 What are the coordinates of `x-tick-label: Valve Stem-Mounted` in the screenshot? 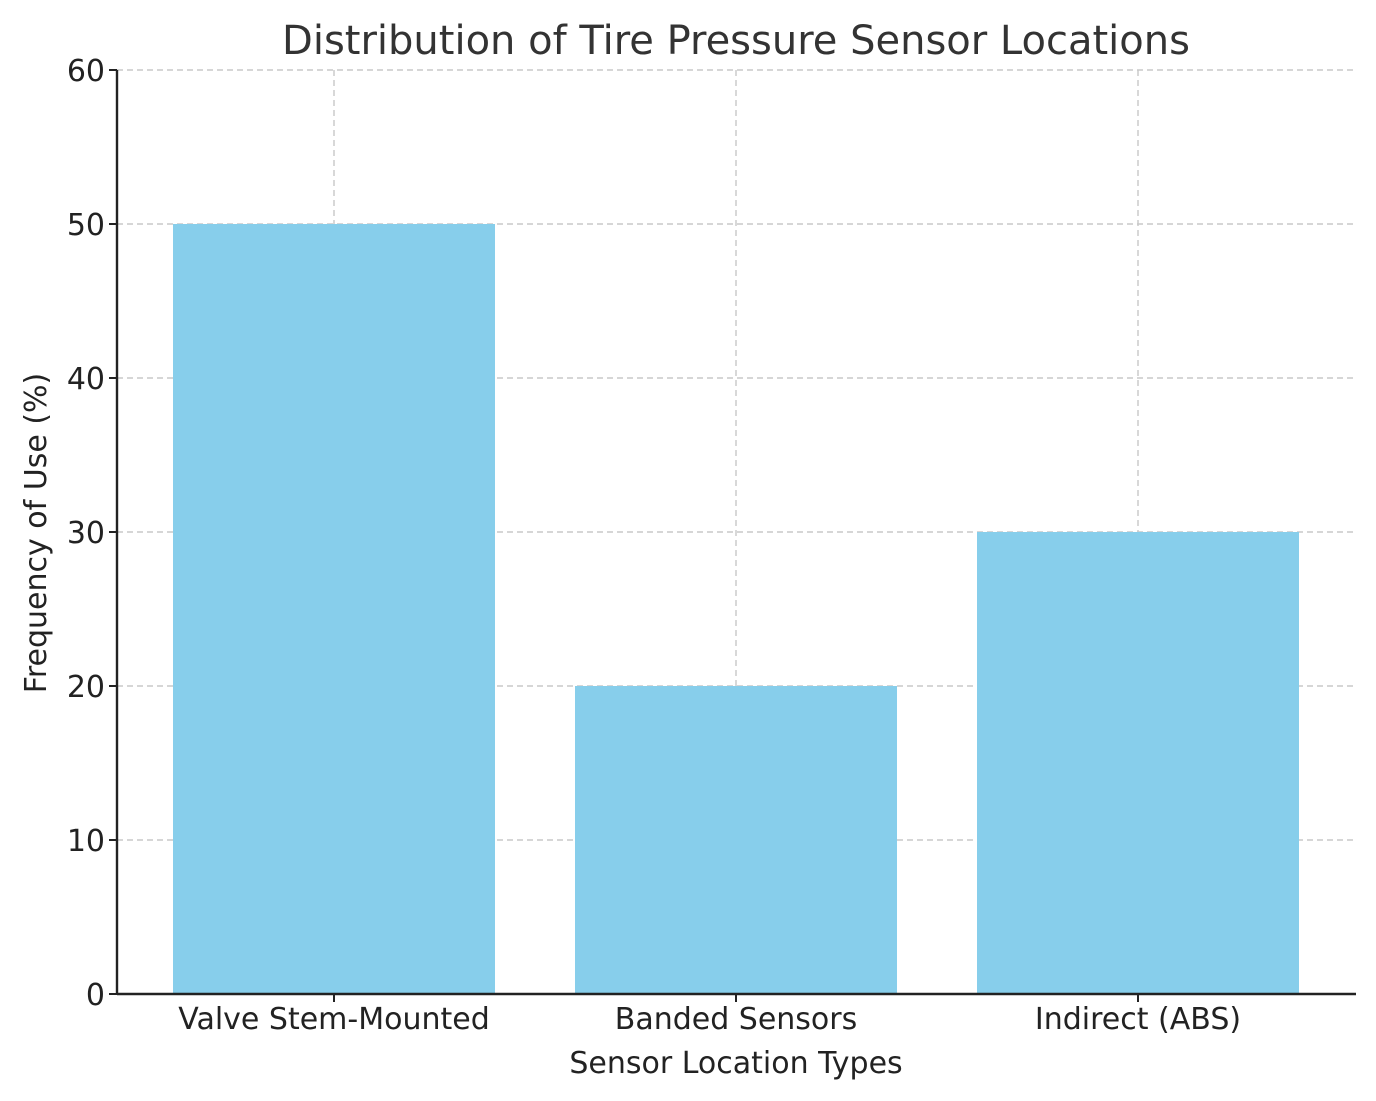 It's located at (334, 1019).